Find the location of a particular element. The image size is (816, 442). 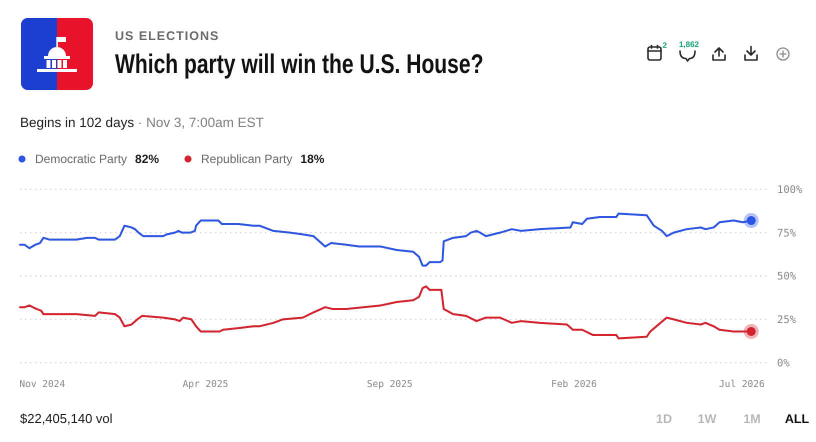

text: 82% is located at coordinates (147, 159).